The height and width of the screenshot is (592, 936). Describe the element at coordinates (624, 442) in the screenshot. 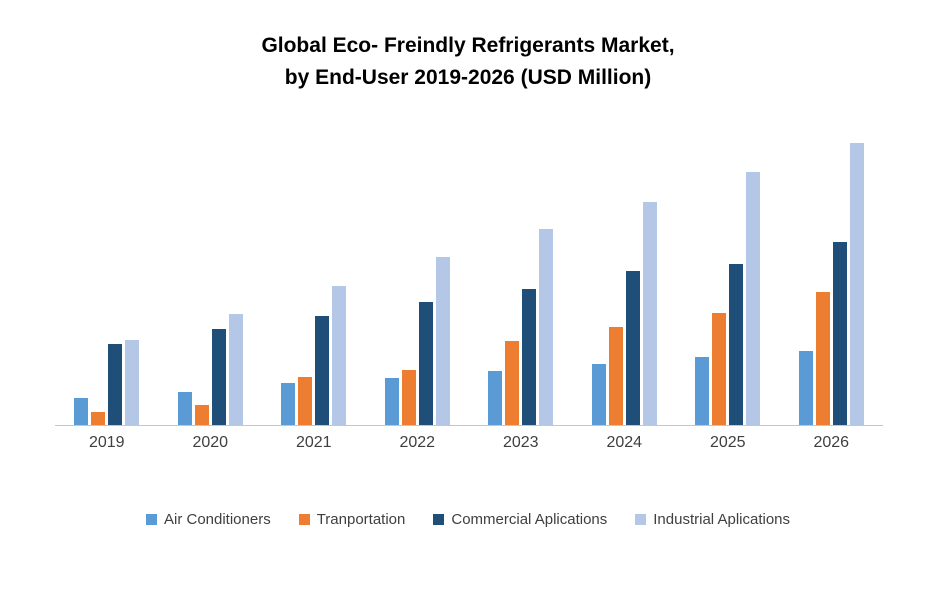

I see `x-axis-label-2024: 2024` at that location.